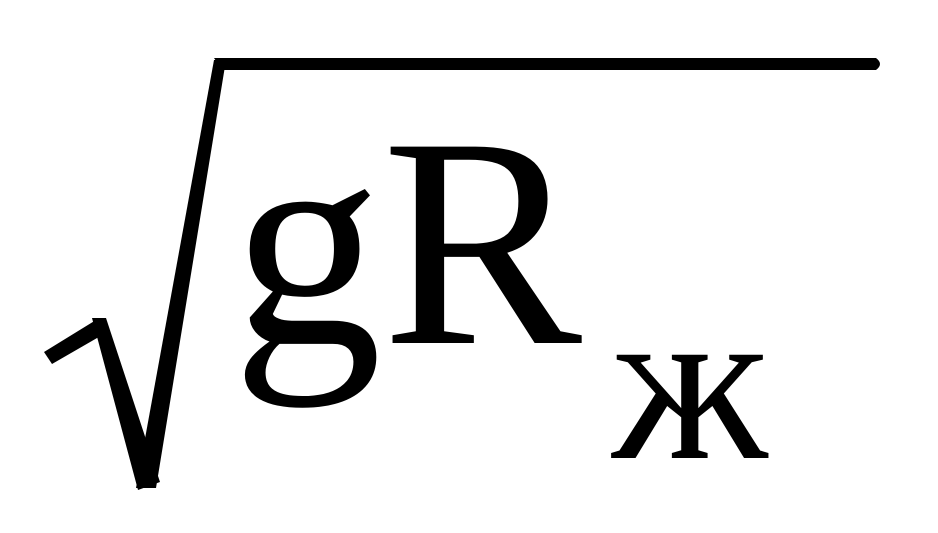  Describe the element at coordinates (181, 274) in the screenshot. I see `radical-ascender` at that location.